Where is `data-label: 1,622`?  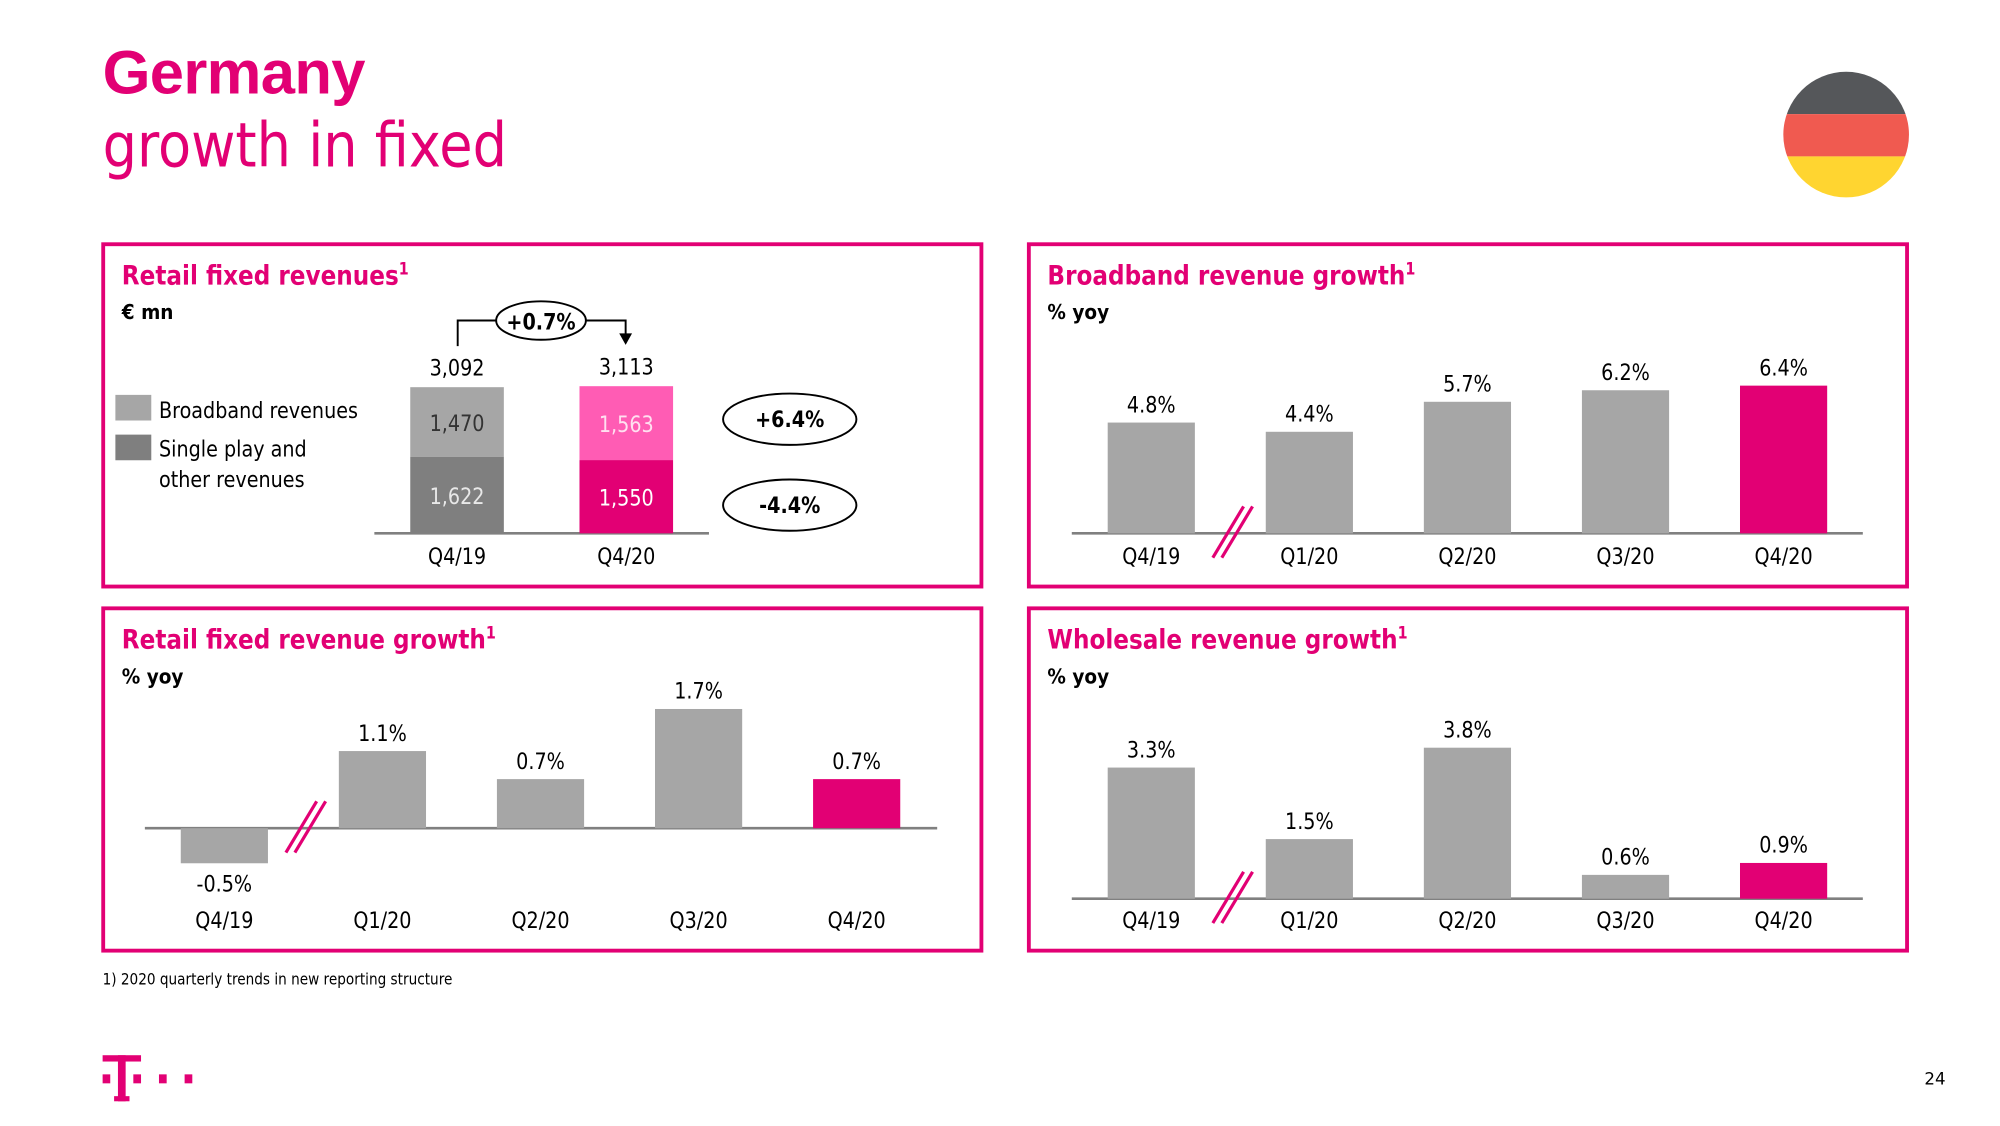
data-label: 1,622 is located at coordinates (457, 496).